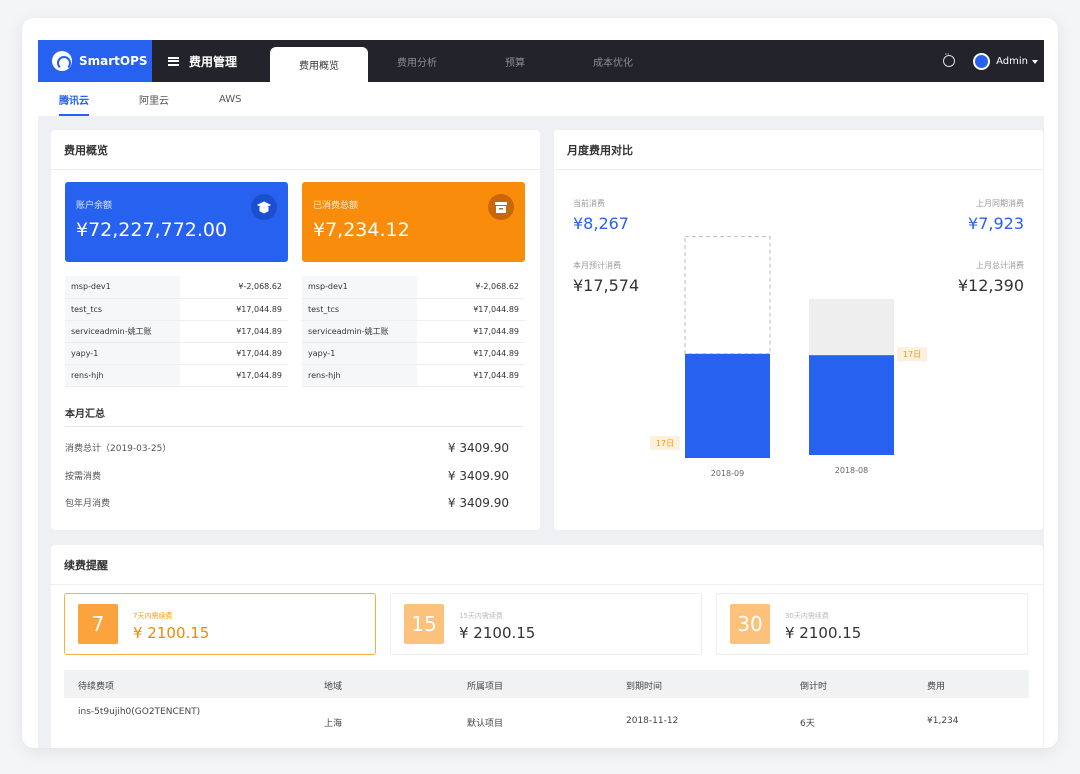 This screenshot has width=1080, height=774. Describe the element at coordinates (319, 64) in the screenshot. I see `tab-overview: 费用概览` at that location.